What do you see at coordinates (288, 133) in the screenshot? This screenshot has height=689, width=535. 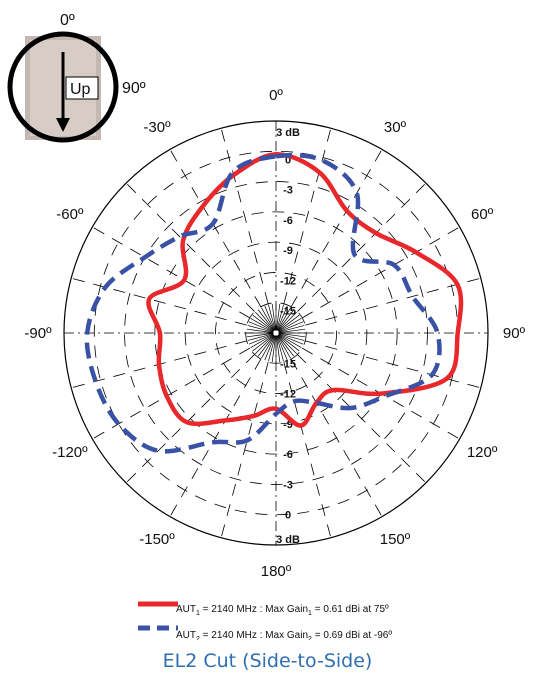 I see `db-tick-label-top: 3 dB` at bounding box center [288, 133].